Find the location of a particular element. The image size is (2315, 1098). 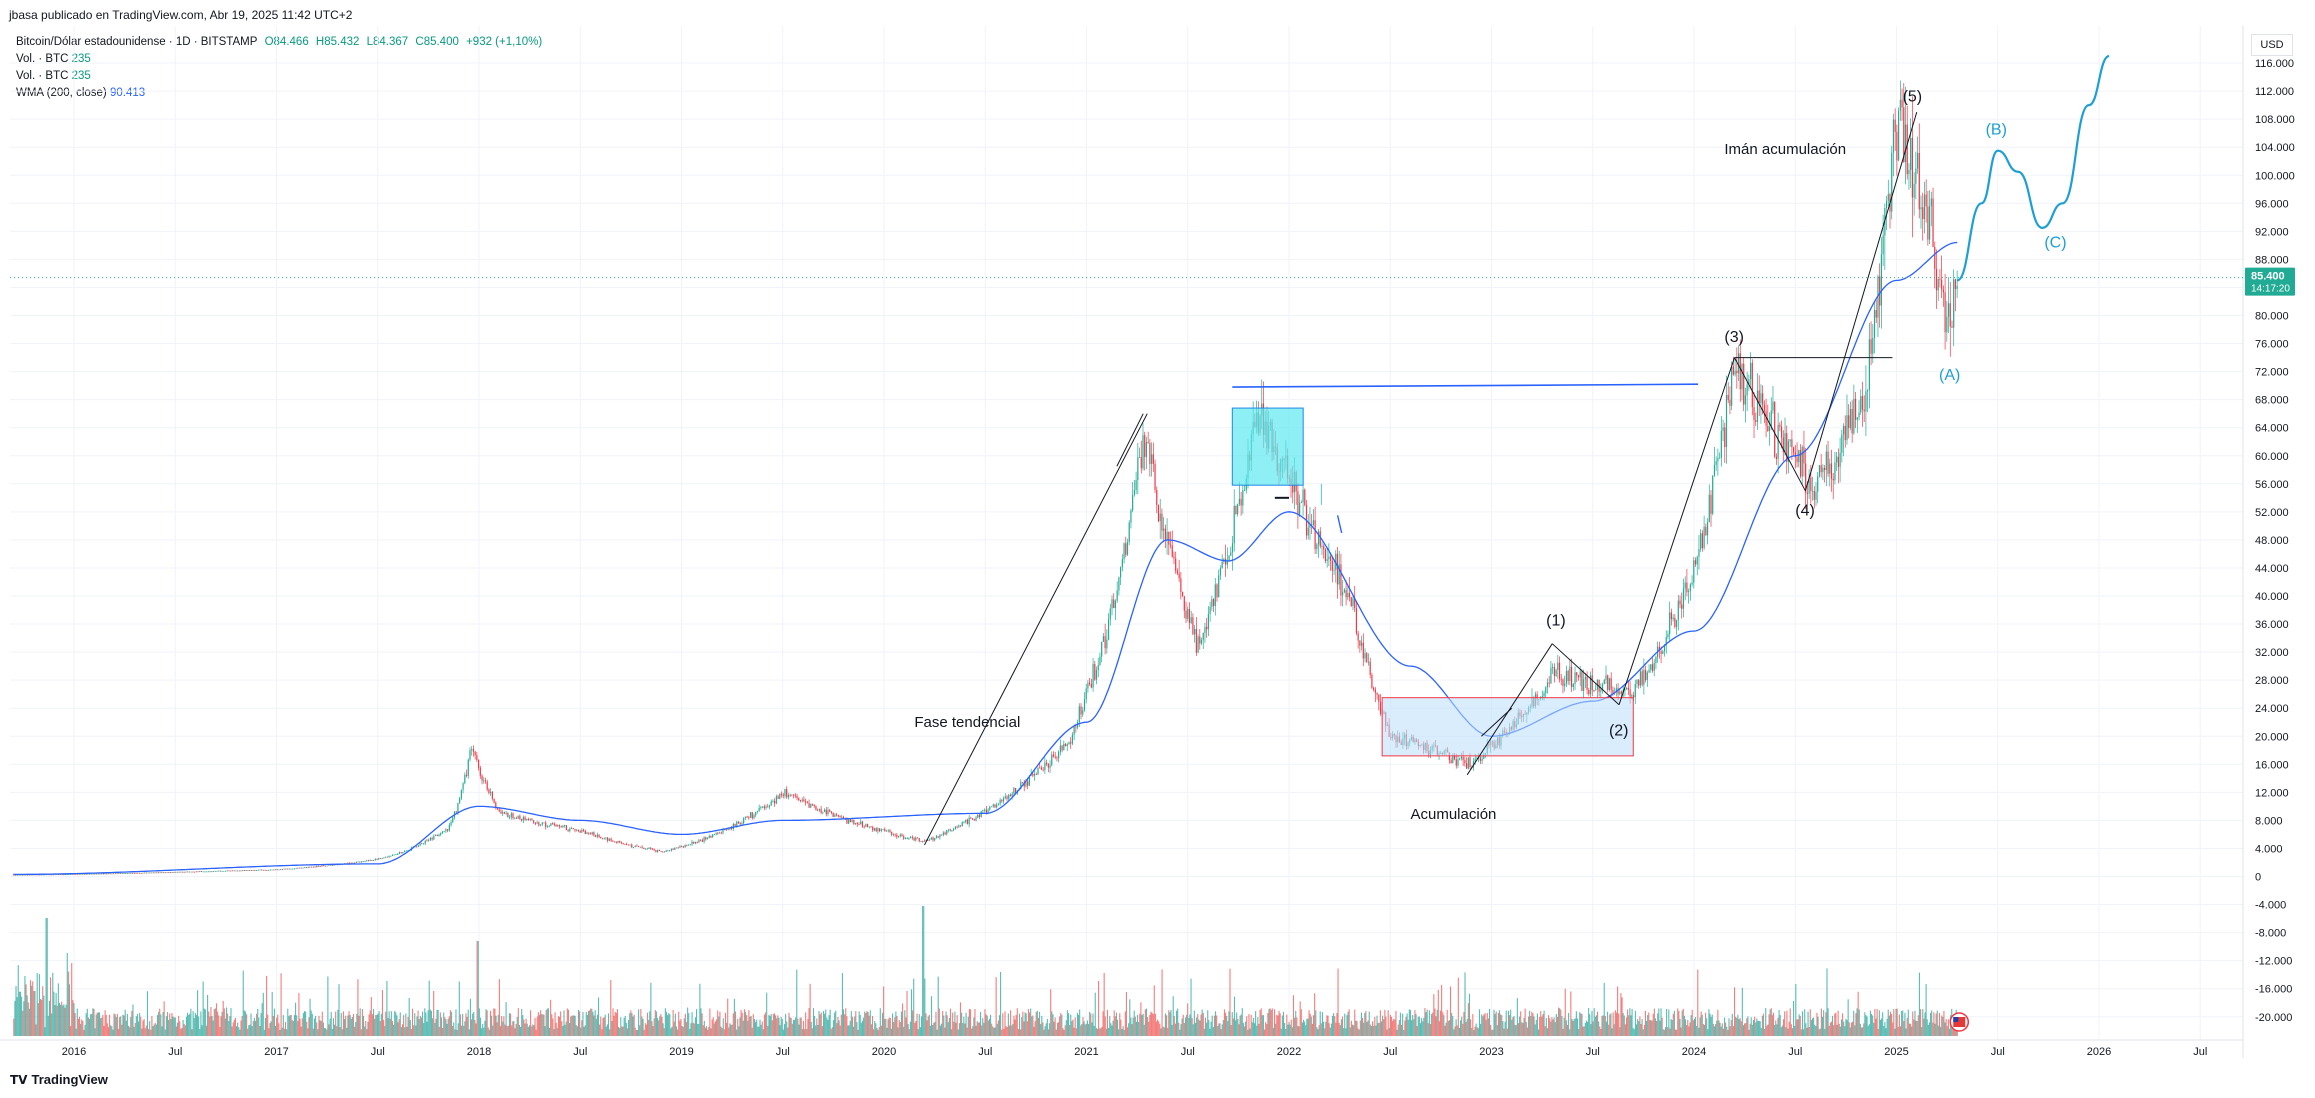

x-tick-label: 2019 is located at coordinates (681, 1052).